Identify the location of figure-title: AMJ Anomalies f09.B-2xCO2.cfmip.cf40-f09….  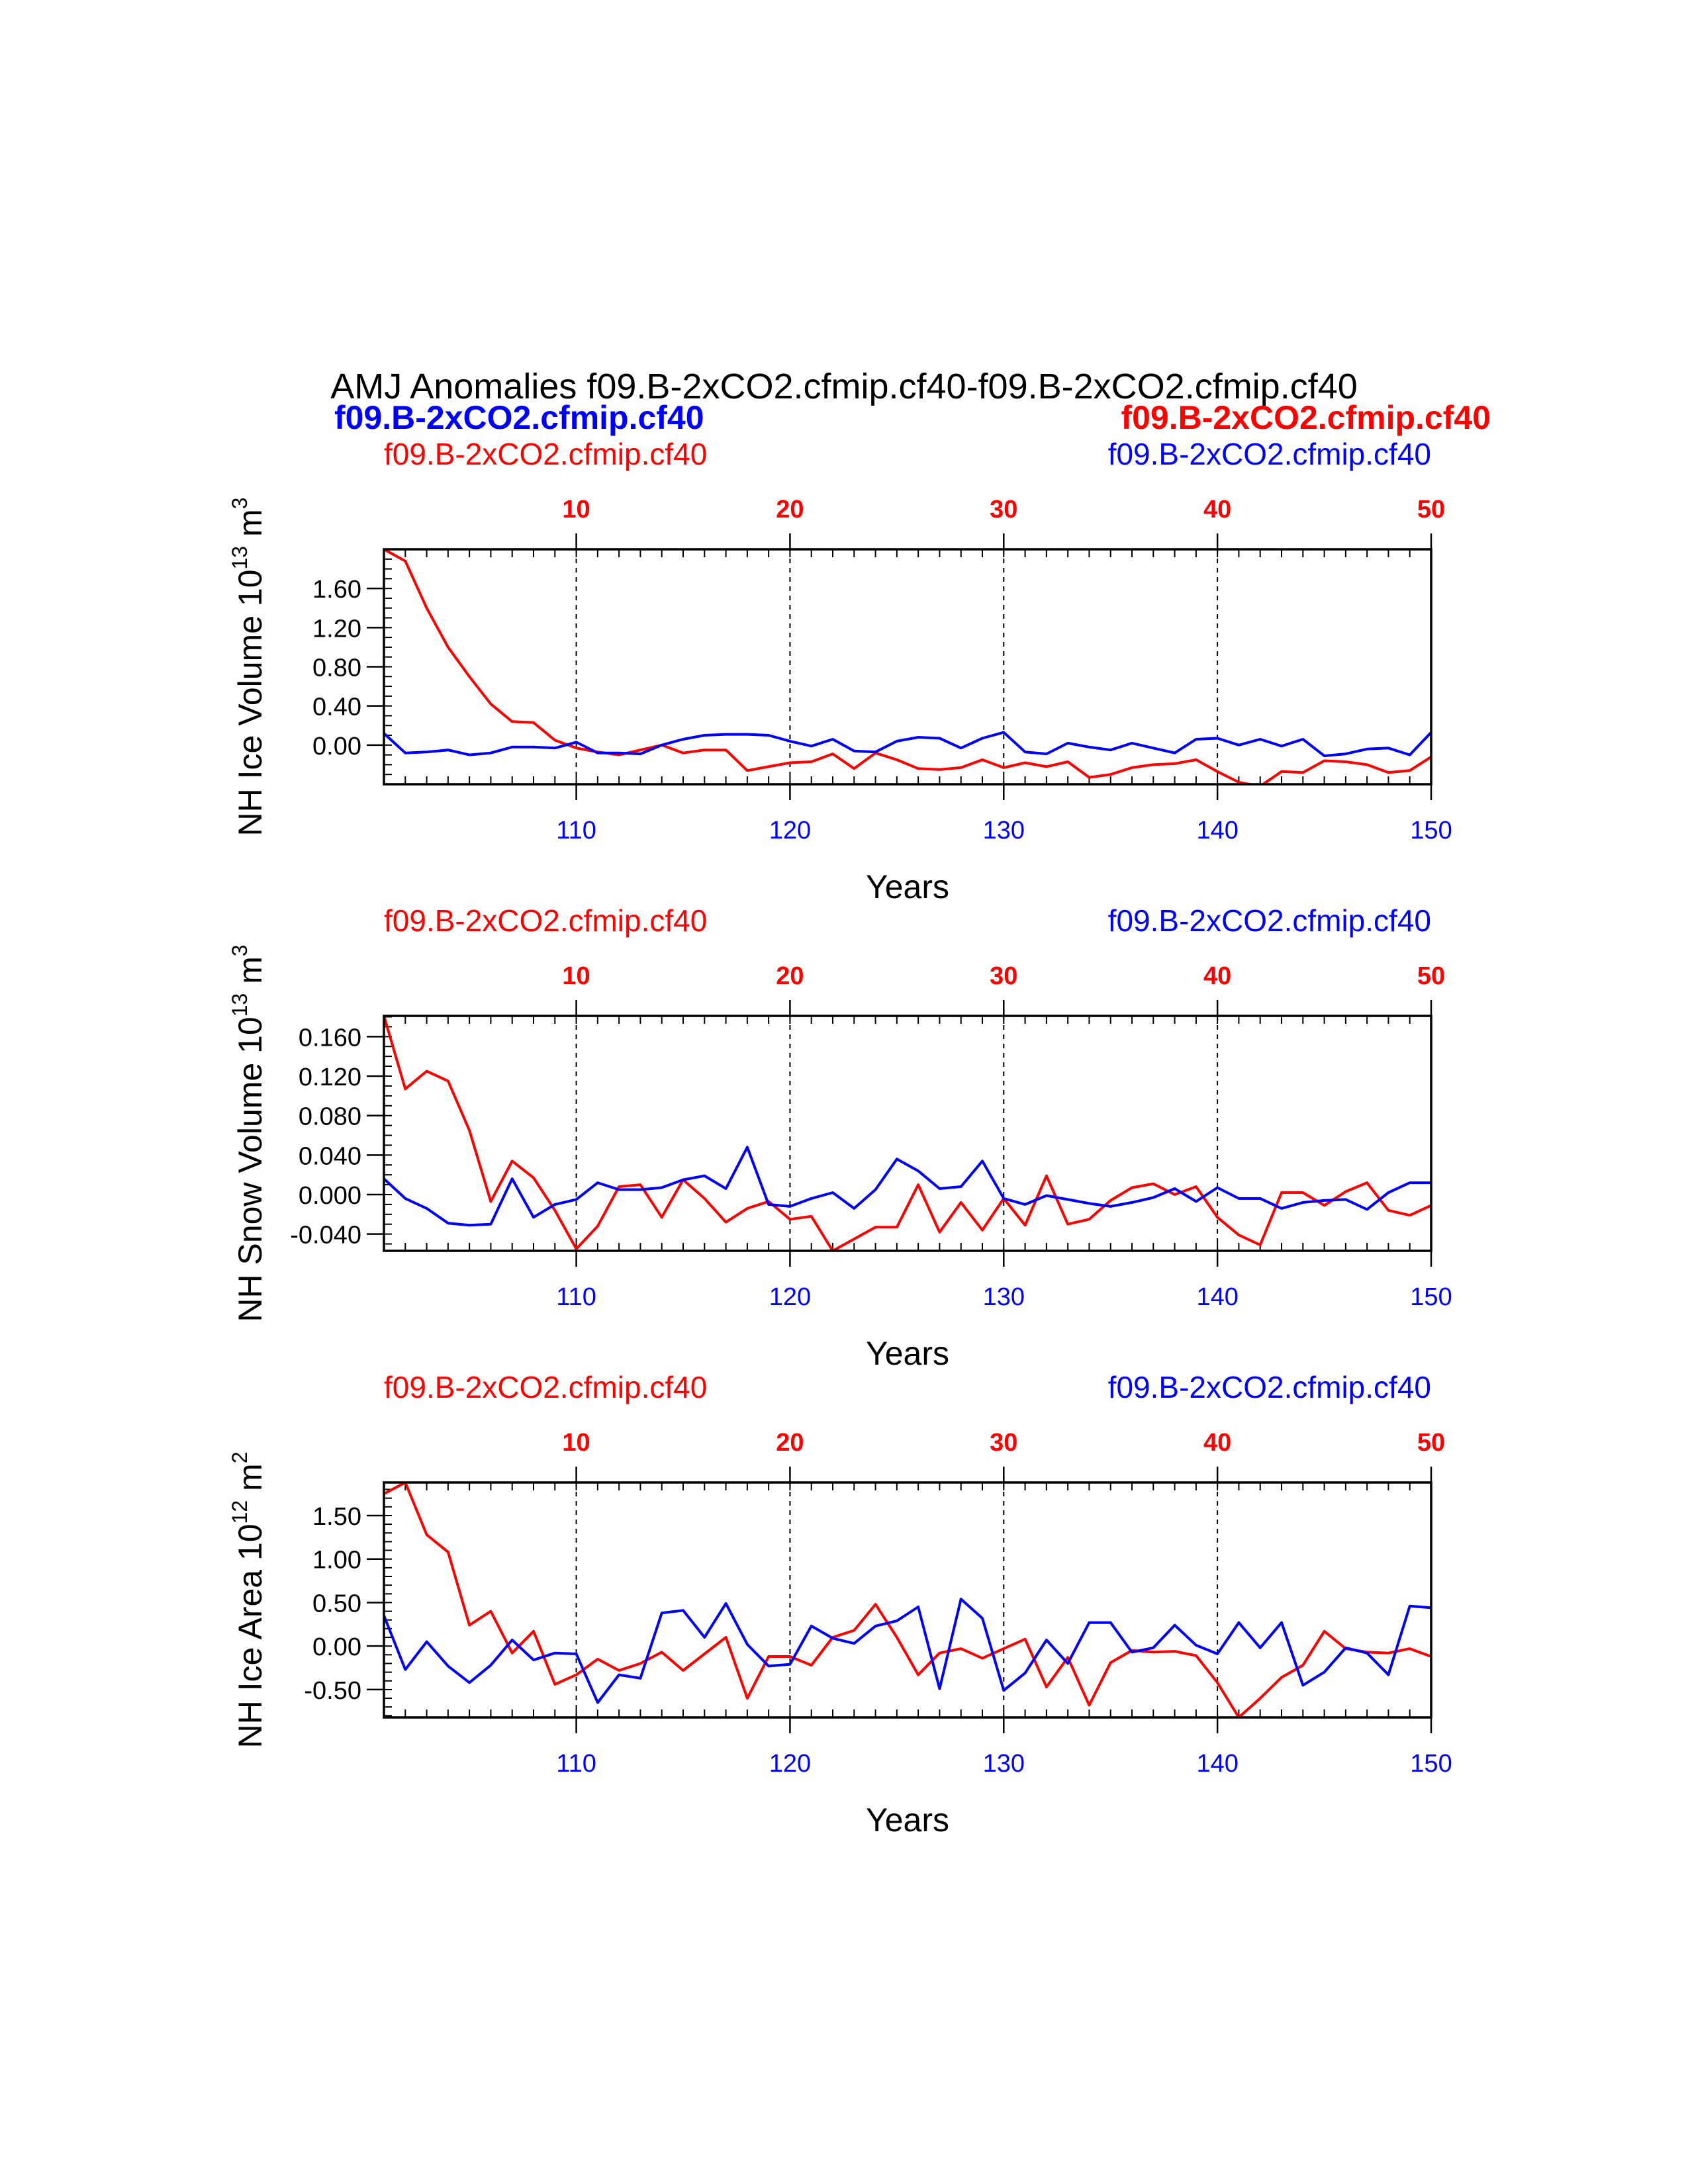
(844, 387).